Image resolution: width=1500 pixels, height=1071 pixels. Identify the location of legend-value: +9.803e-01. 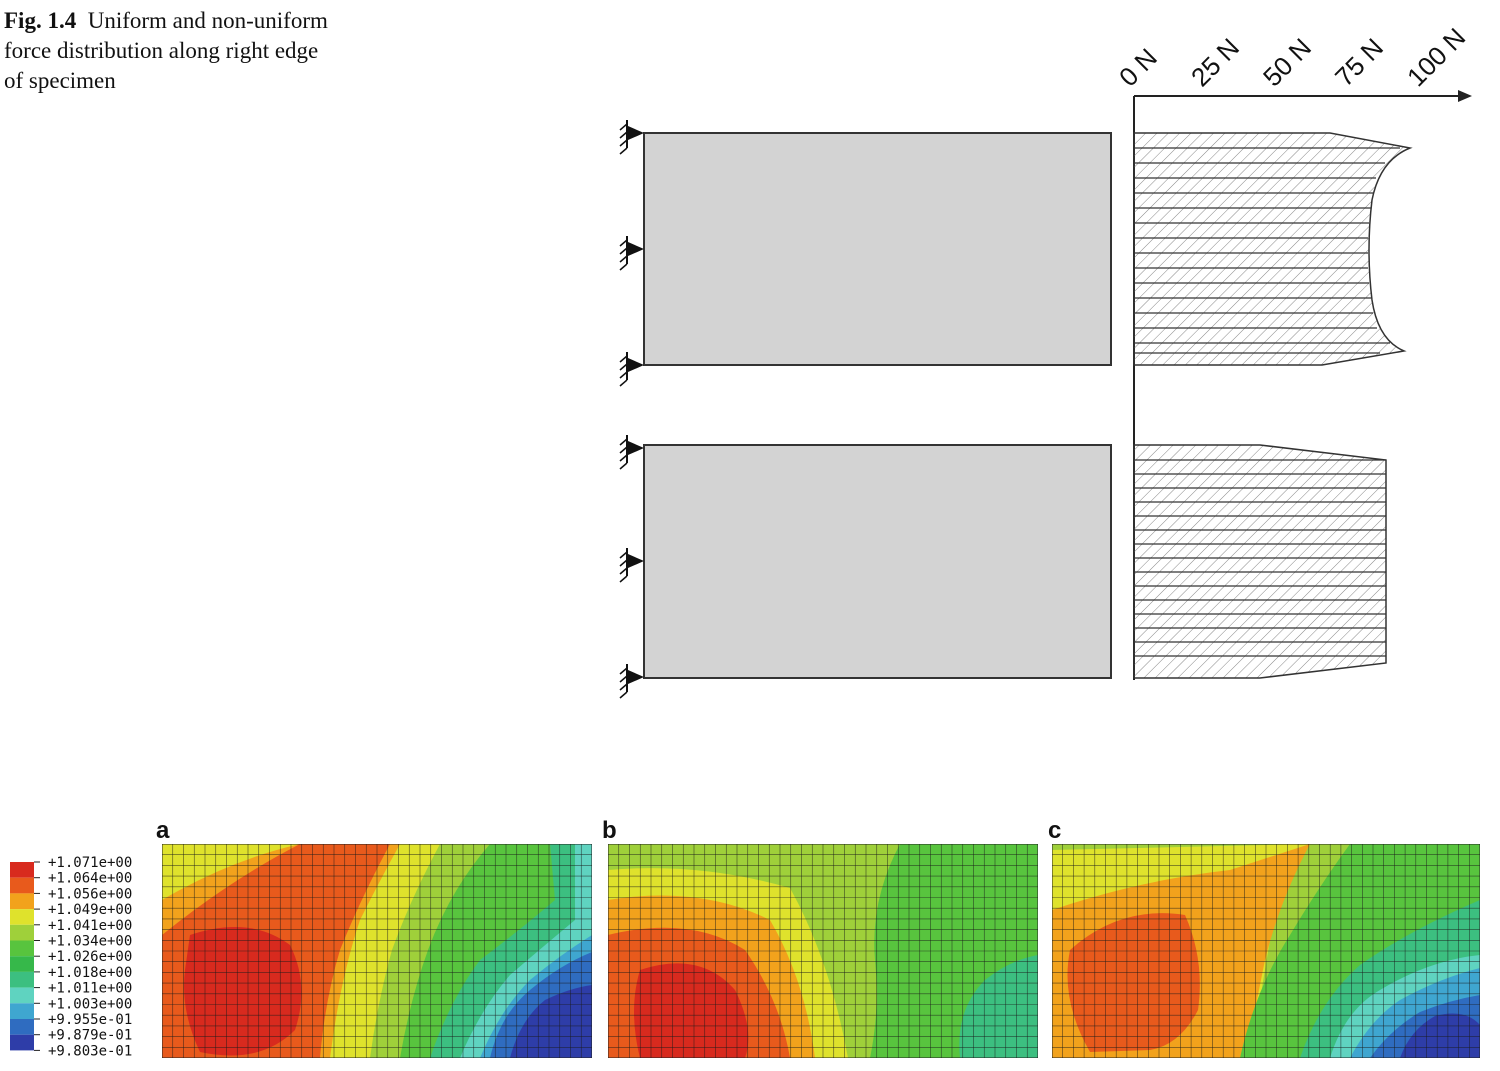
(90, 1051).